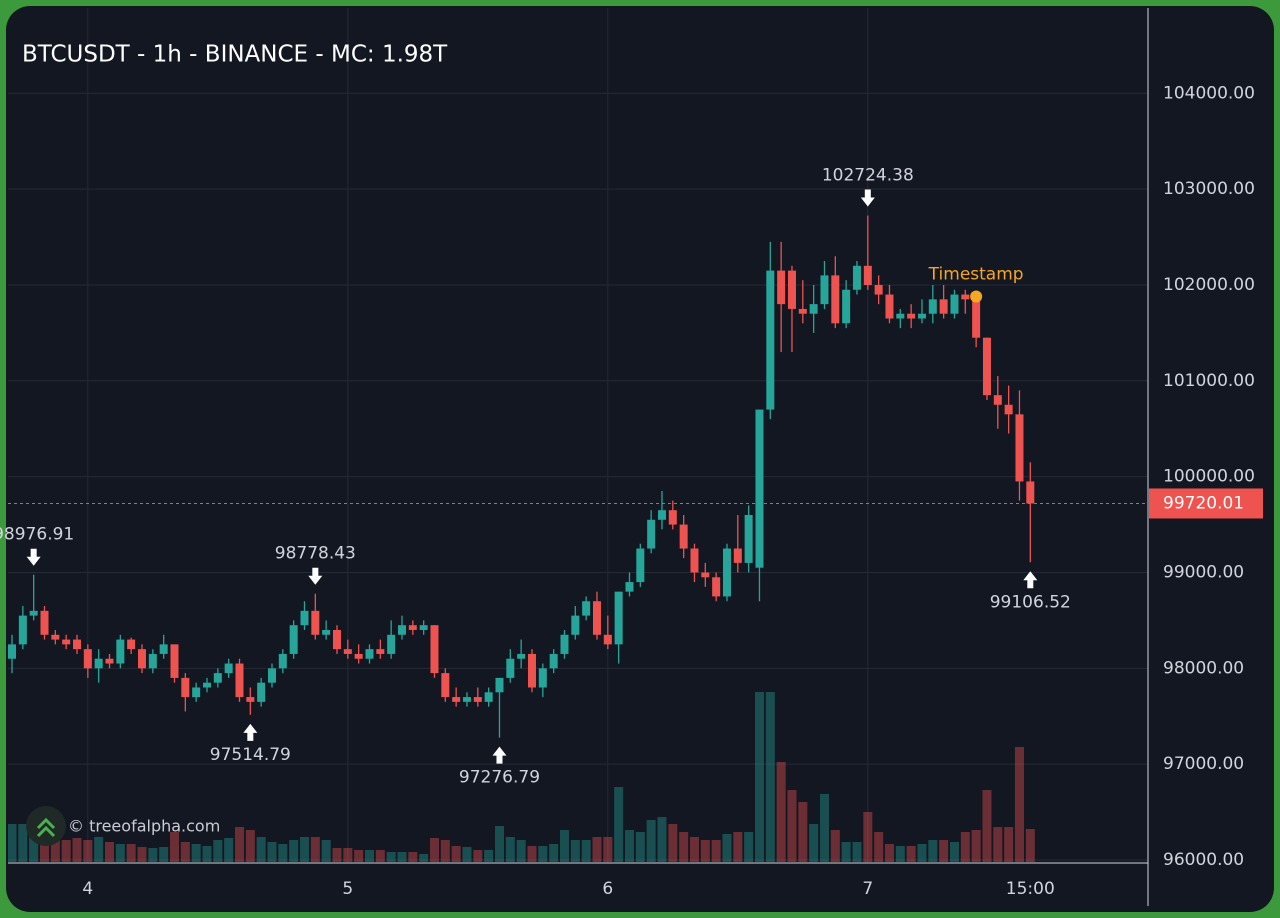 The height and width of the screenshot is (918, 1280). Describe the element at coordinates (250, 755) in the screenshot. I see `marker-label: 97514.79` at that location.